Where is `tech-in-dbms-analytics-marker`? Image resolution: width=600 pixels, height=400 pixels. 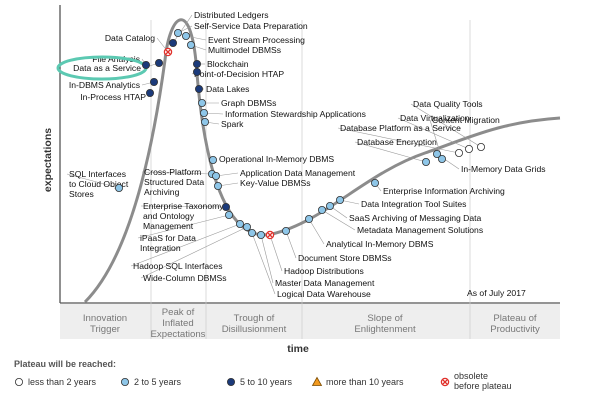
tech-in-dbms-analytics-marker is located at coordinates (153, 82).